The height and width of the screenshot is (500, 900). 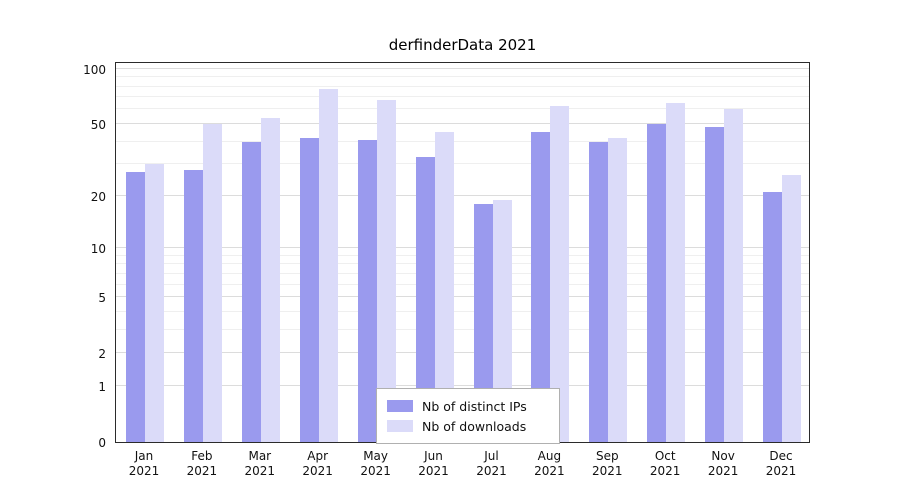 What do you see at coordinates (98, 196) in the screenshot?
I see `y-tick-label-20: 20` at bounding box center [98, 196].